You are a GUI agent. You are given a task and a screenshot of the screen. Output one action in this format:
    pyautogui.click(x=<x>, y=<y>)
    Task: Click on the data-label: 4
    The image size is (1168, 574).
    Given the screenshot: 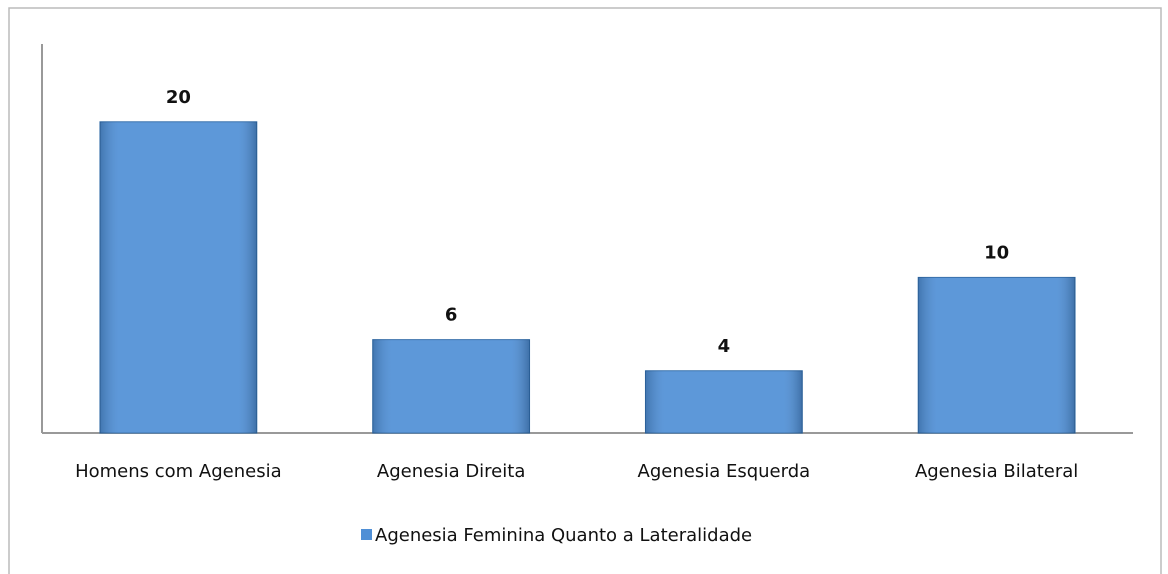 What is the action you would take?
    pyautogui.click(x=724, y=346)
    